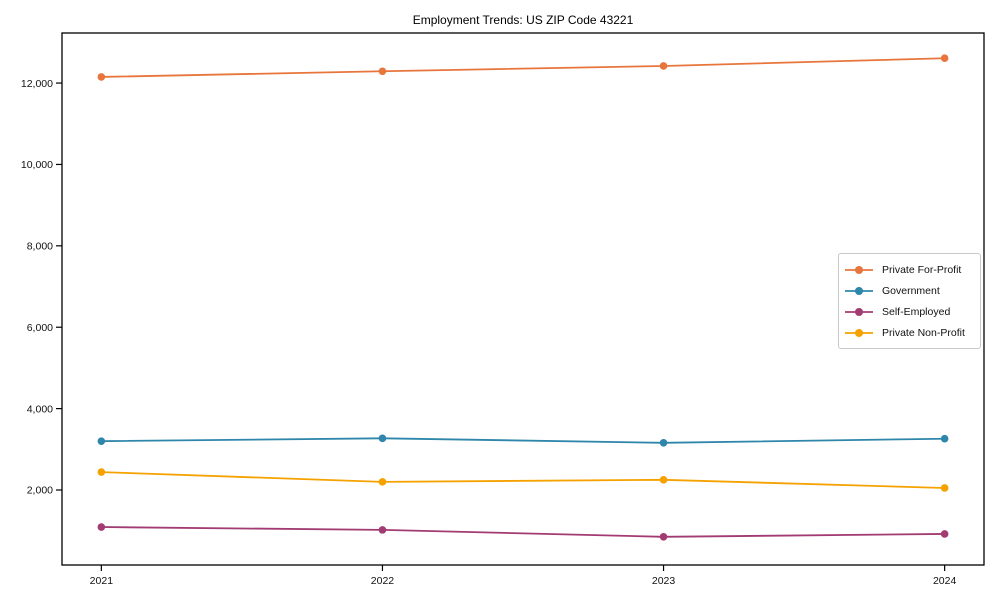 Image resolution: width=1000 pixels, height=600 pixels. What do you see at coordinates (911, 290) in the screenshot?
I see `legend-label: Government` at bounding box center [911, 290].